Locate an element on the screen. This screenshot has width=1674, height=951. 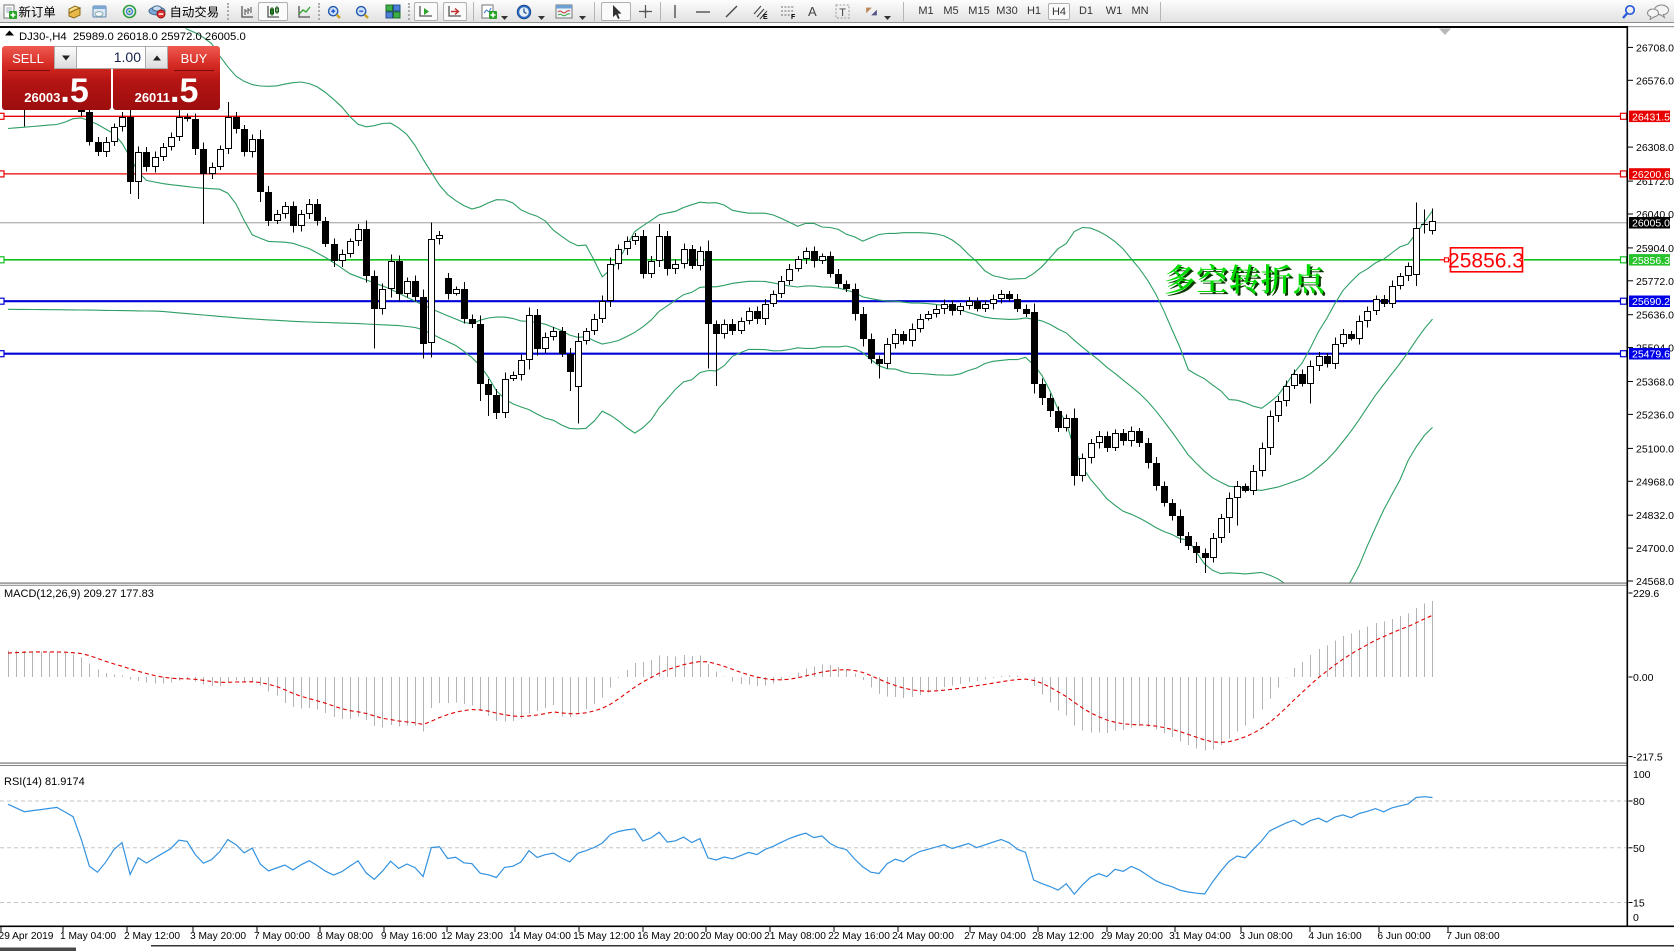
svg-text: 28 May 12:00 is located at coordinates (1063, 936).